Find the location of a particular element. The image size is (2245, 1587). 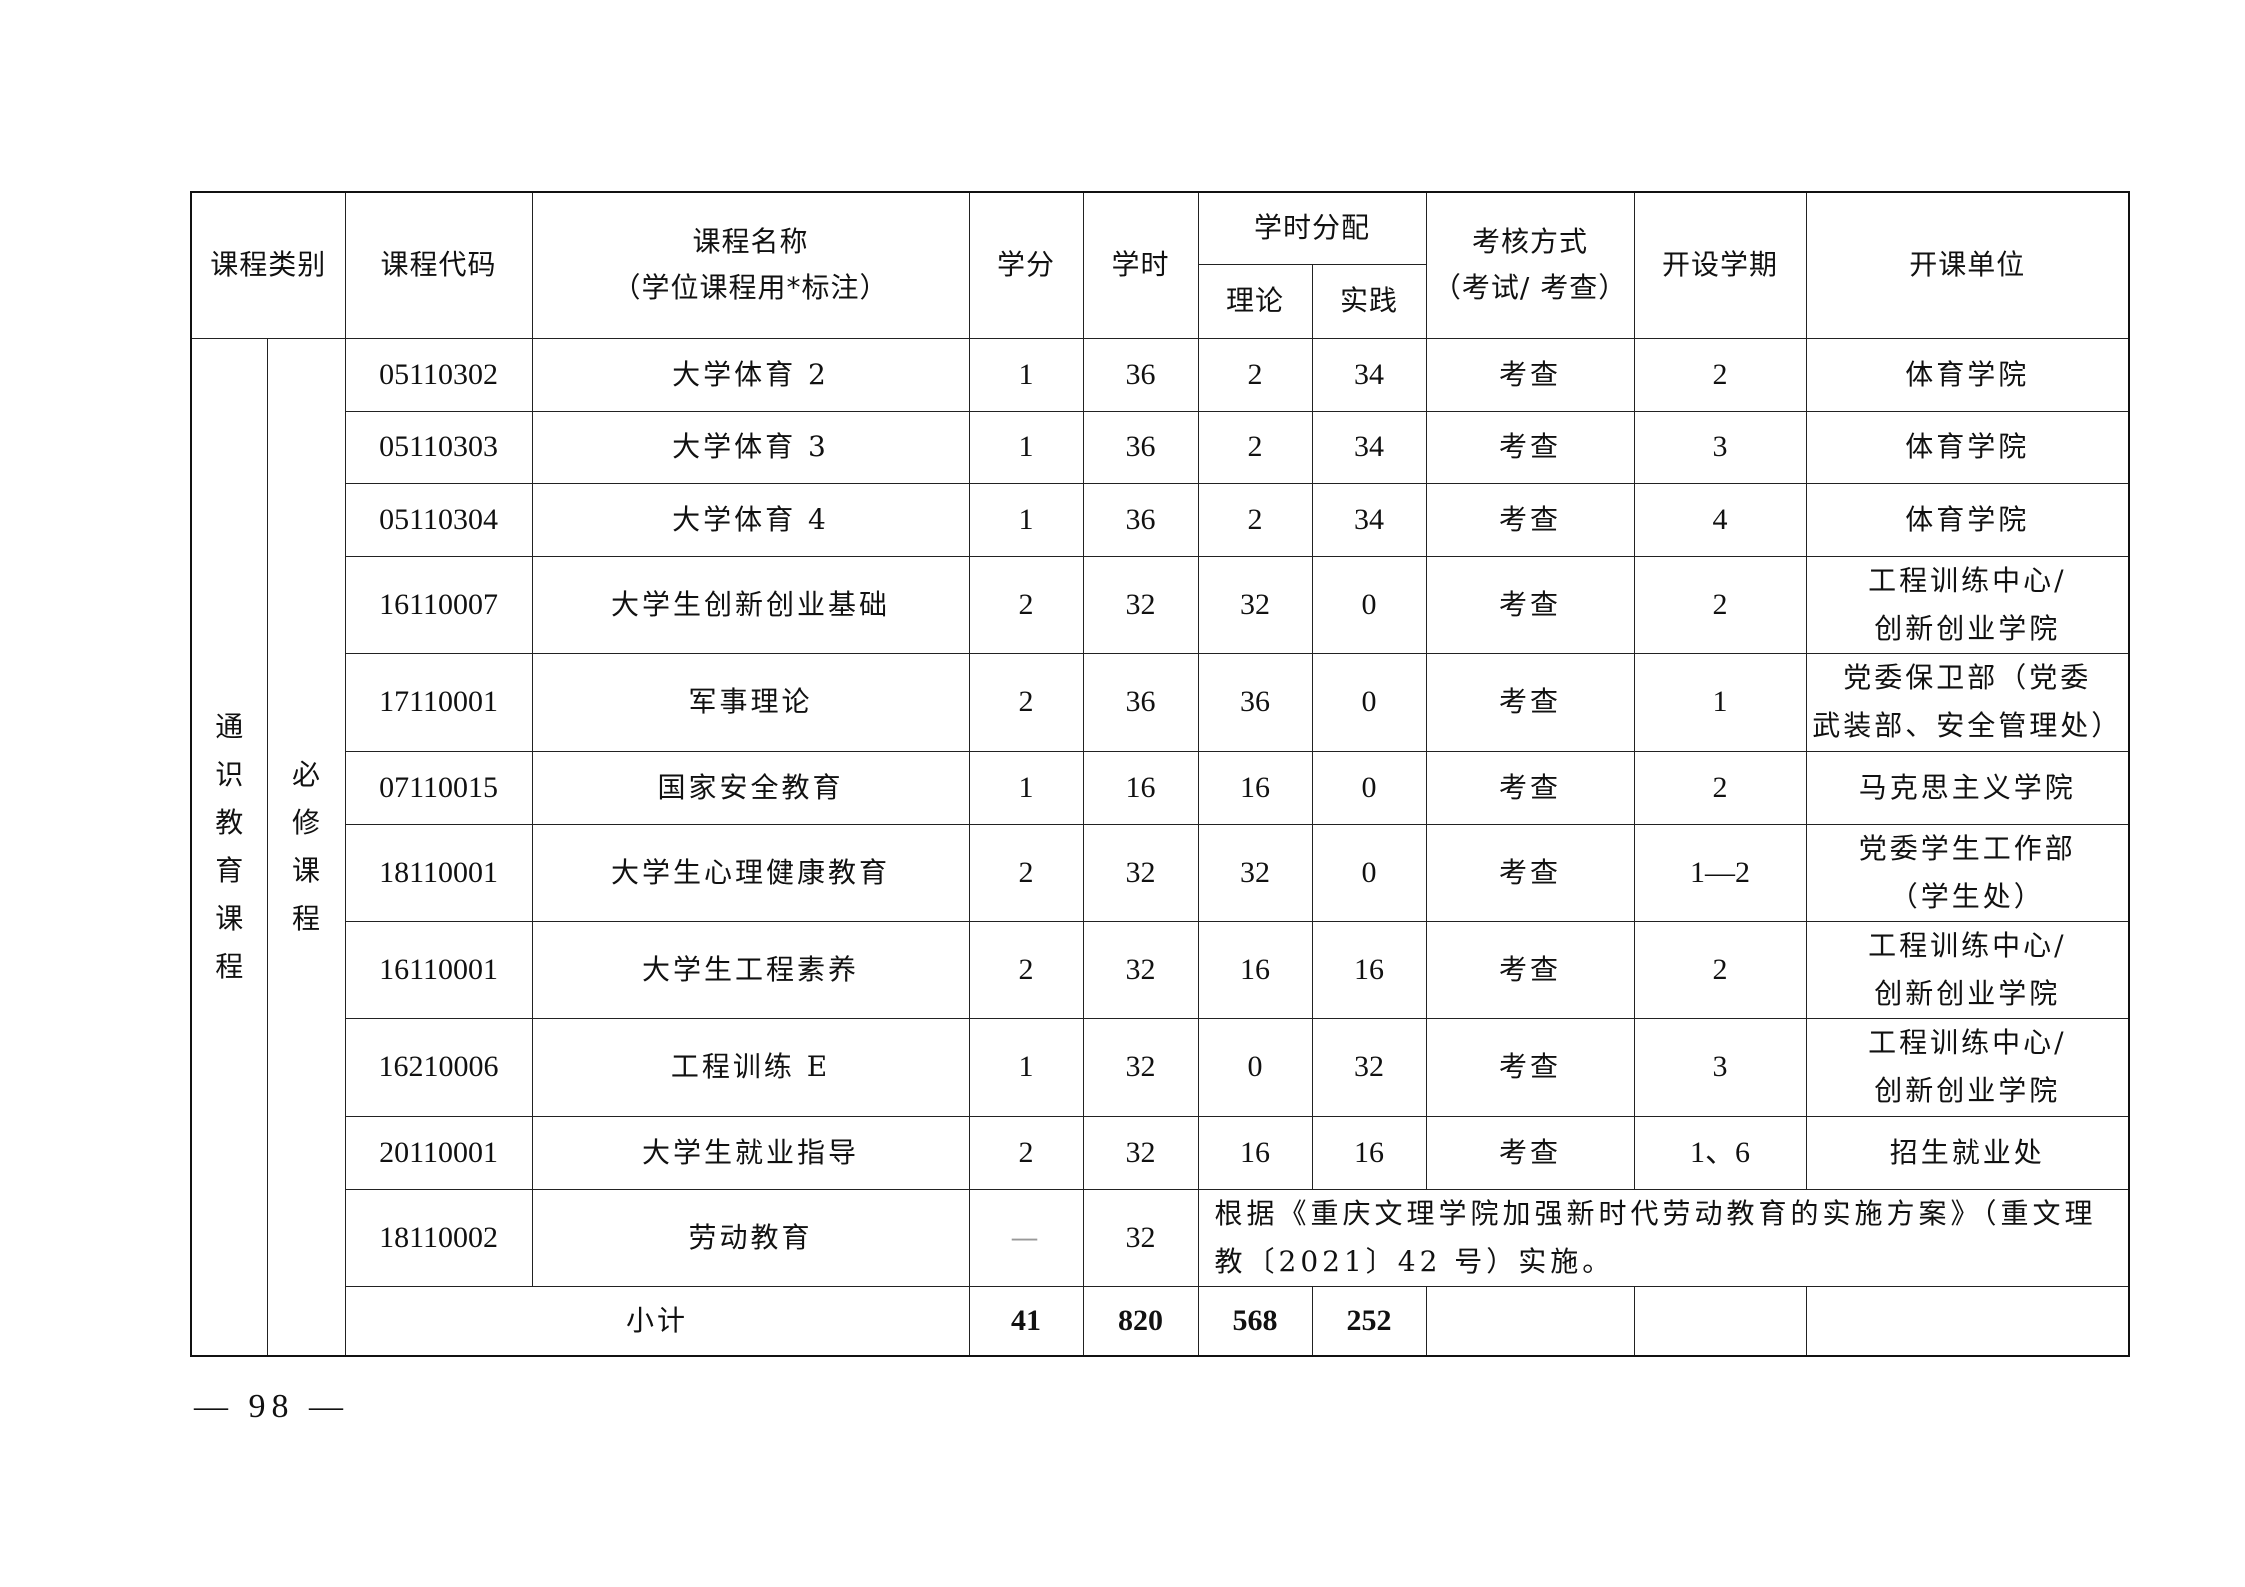

course-name: 国家安全教育 is located at coordinates (750, 787).